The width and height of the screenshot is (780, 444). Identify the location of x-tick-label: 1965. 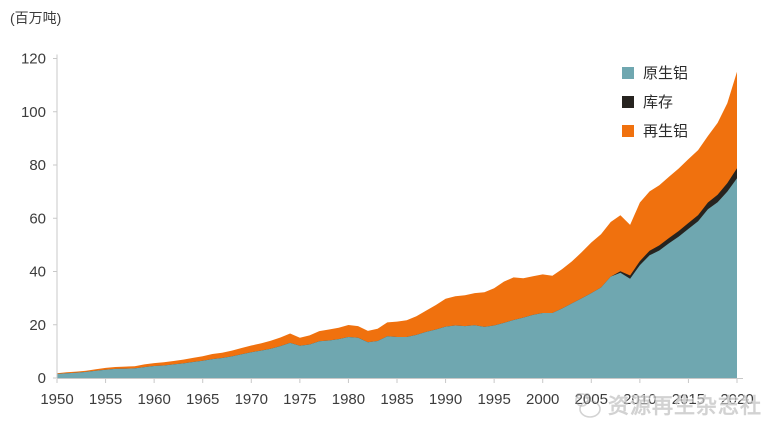
(202, 399).